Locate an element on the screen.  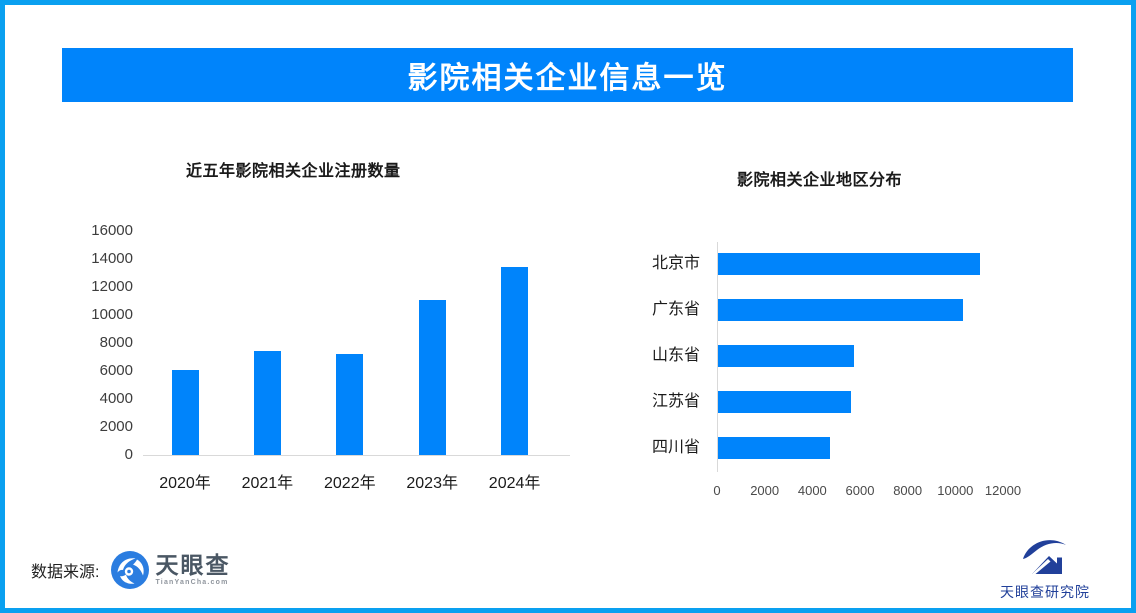
y-tick-label: 10000 is located at coordinates (112, 314).